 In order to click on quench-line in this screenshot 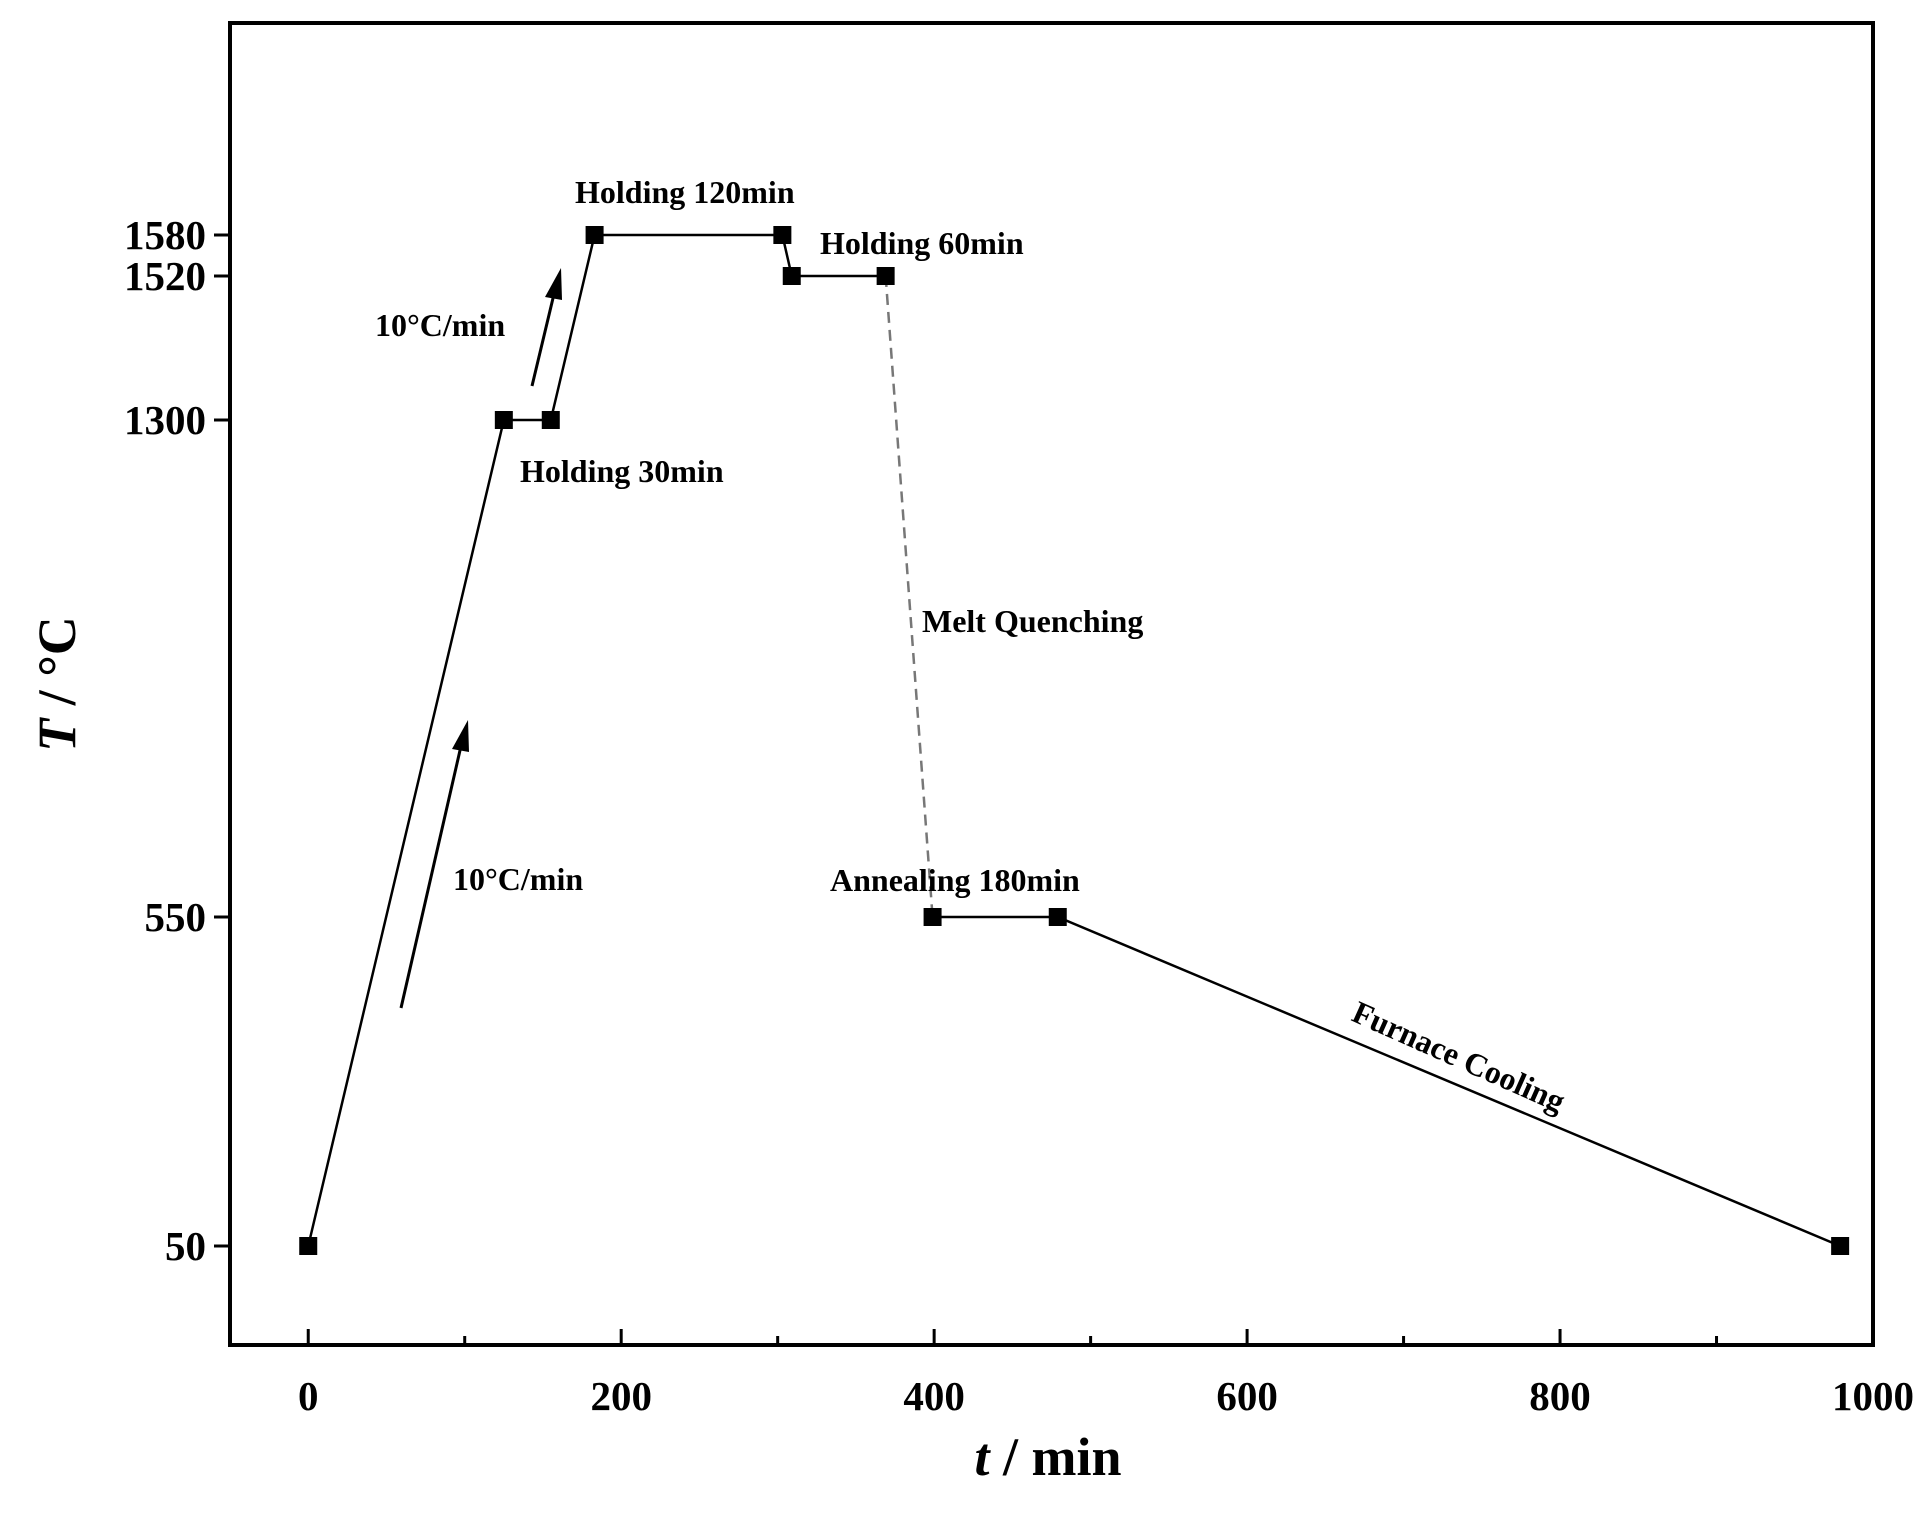, I will do `click(909, 596)`.